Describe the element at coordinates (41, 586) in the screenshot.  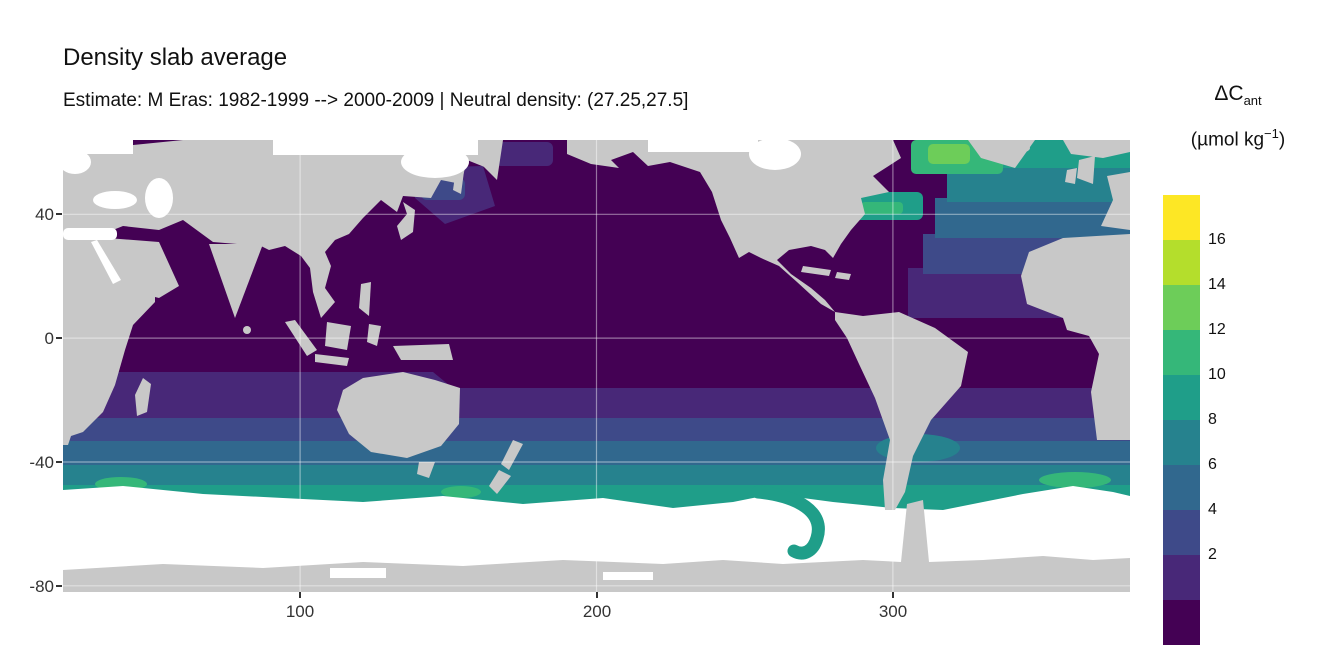
I see `y-tick-label--80: -80` at that location.